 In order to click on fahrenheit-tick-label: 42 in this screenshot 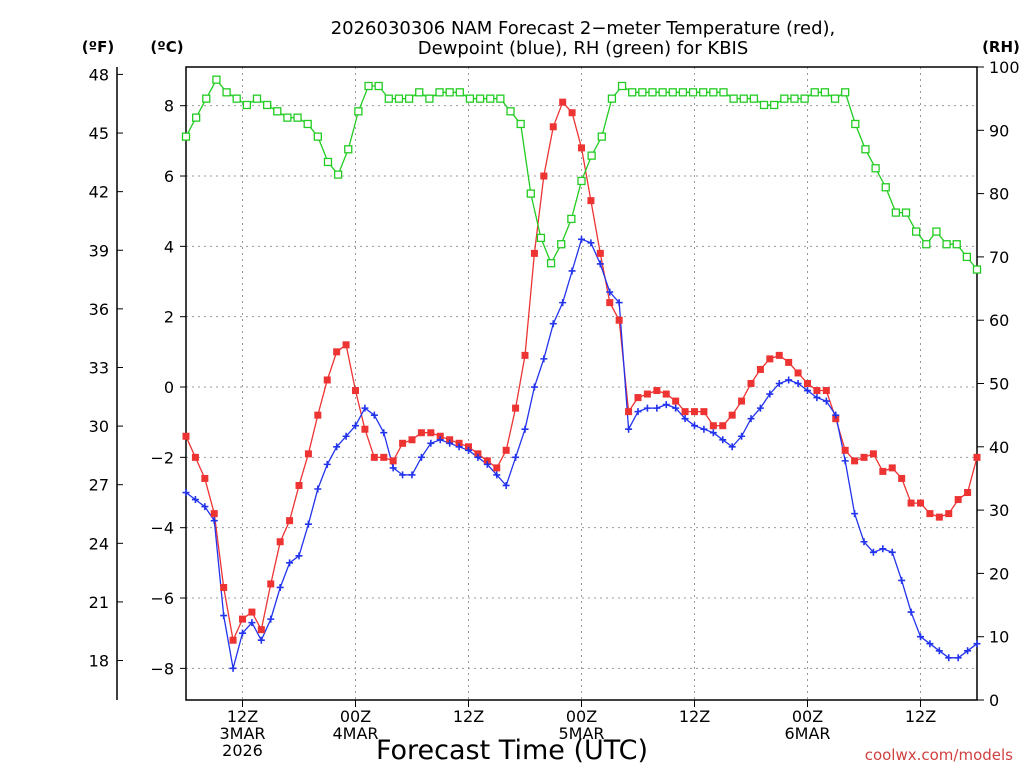, I will do `click(99, 192)`.